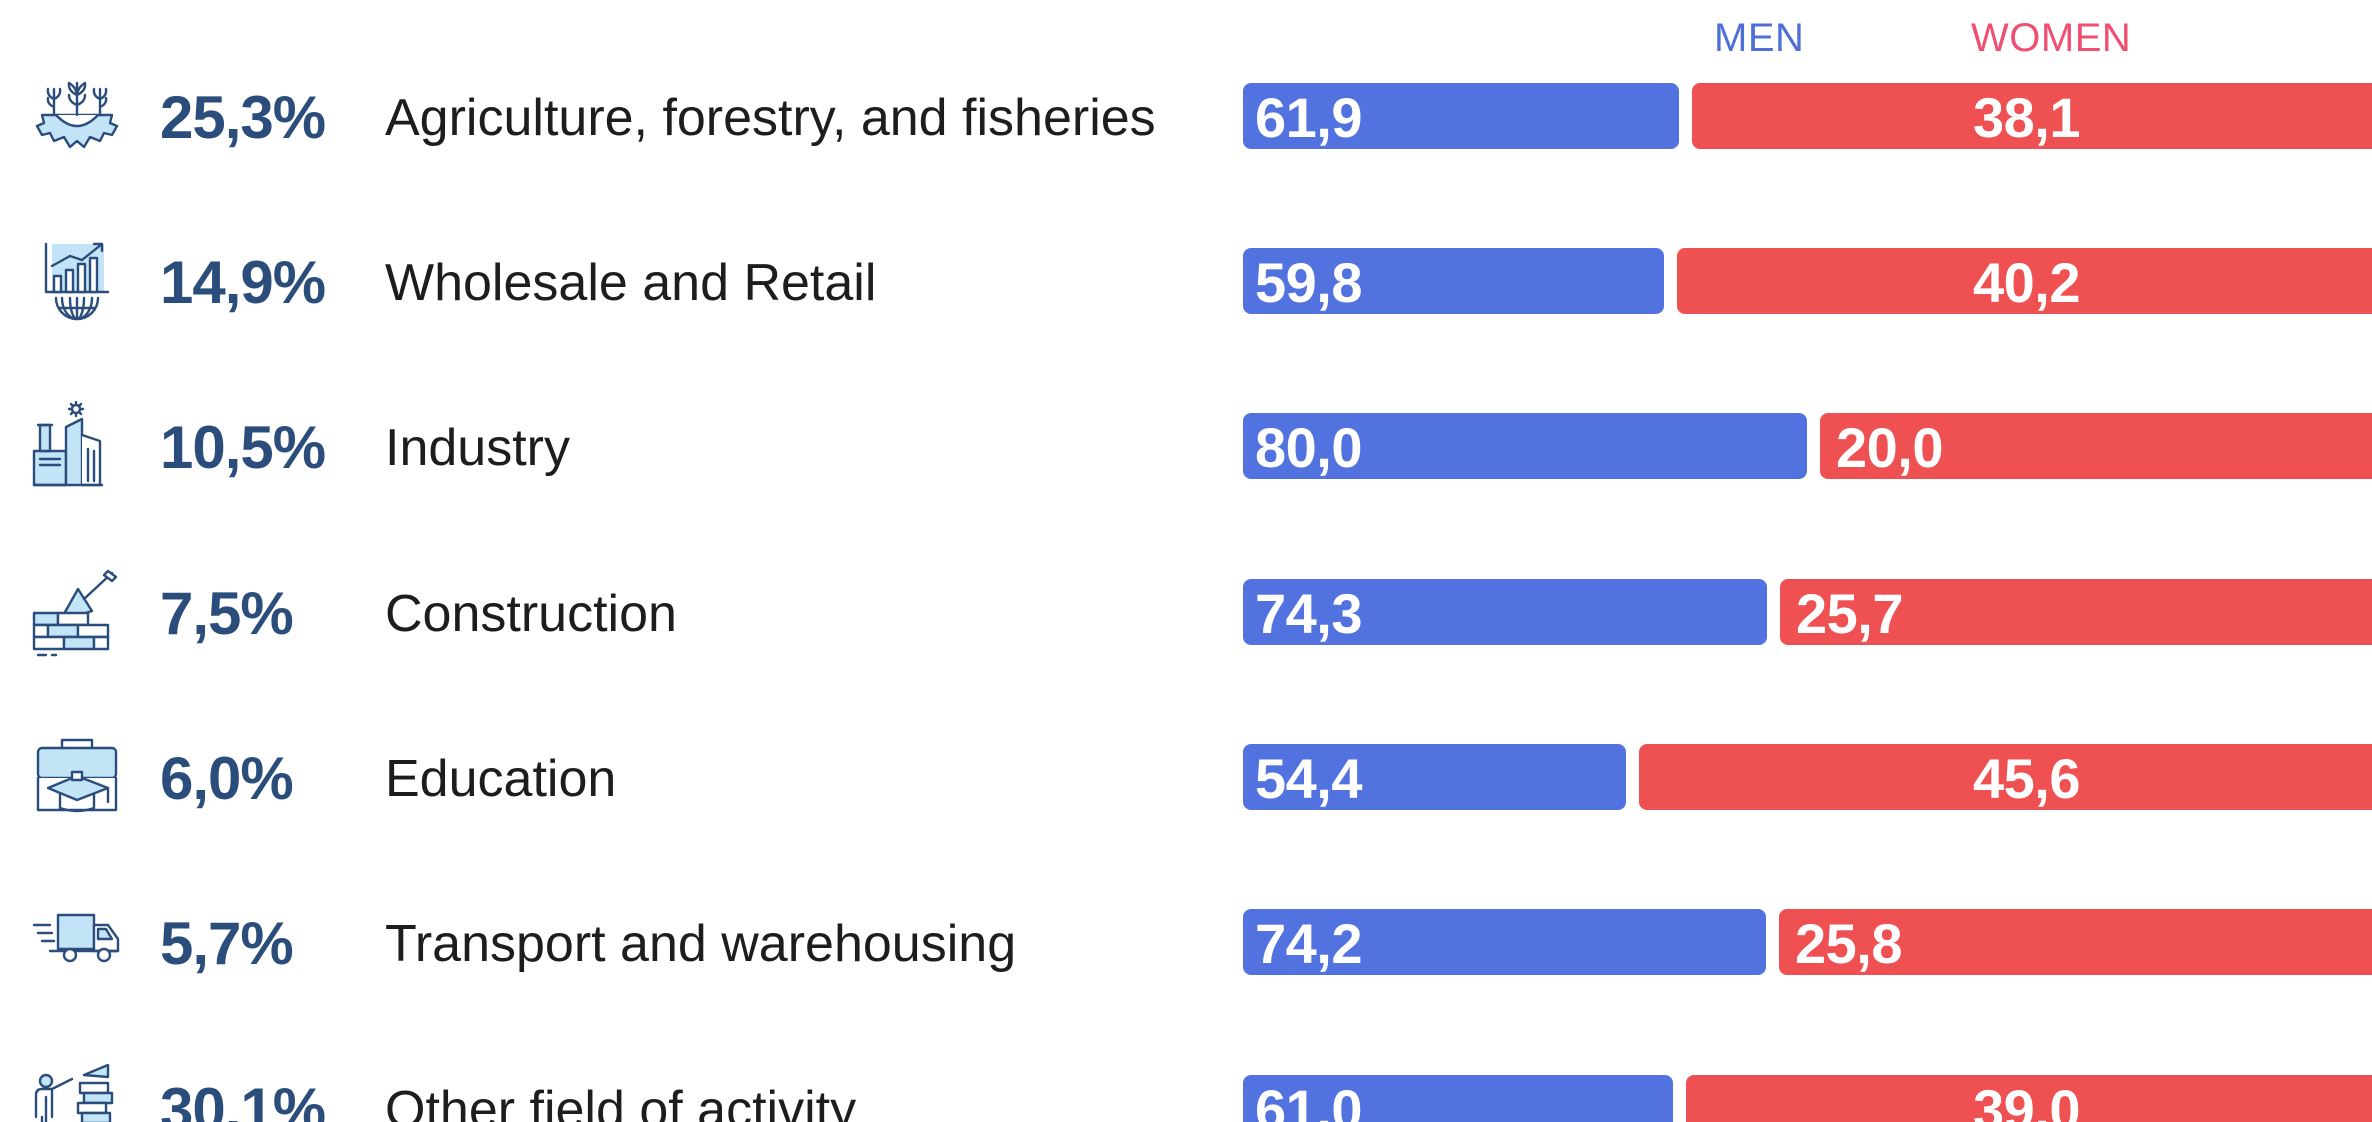 This screenshot has width=2372, height=1122. Describe the element at coordinates (1186, 281) in the screenshot. I see `chart-row: 14,9% Wholesale and Retail 59,8 40,2` at that location.